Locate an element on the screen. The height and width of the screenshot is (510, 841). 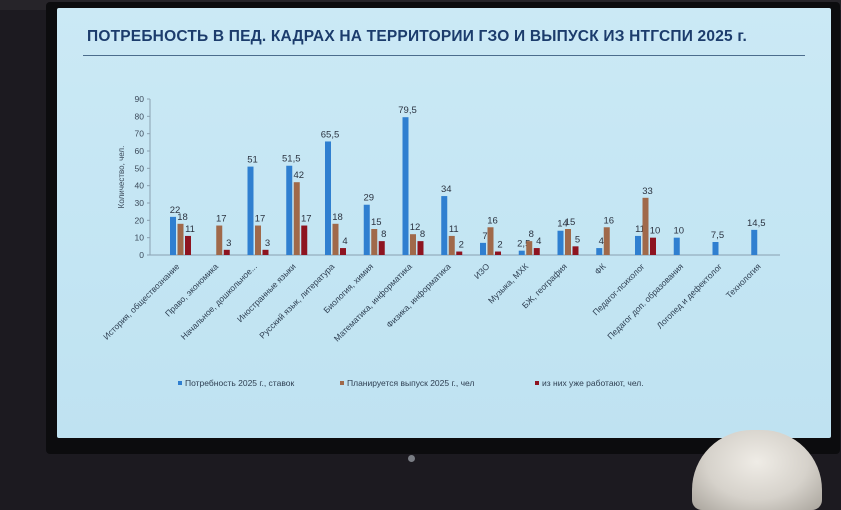
data-label: 5 is located at coordinates (577, 239).